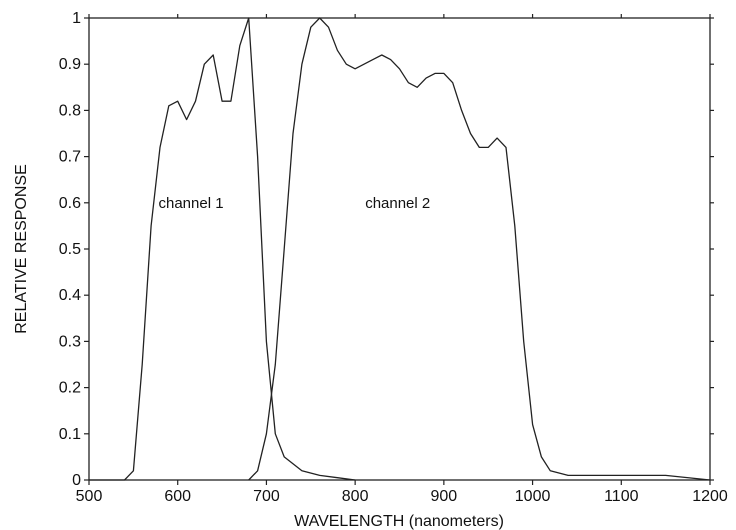  I want to click on x-tick-label: 900, so click(444, 496).